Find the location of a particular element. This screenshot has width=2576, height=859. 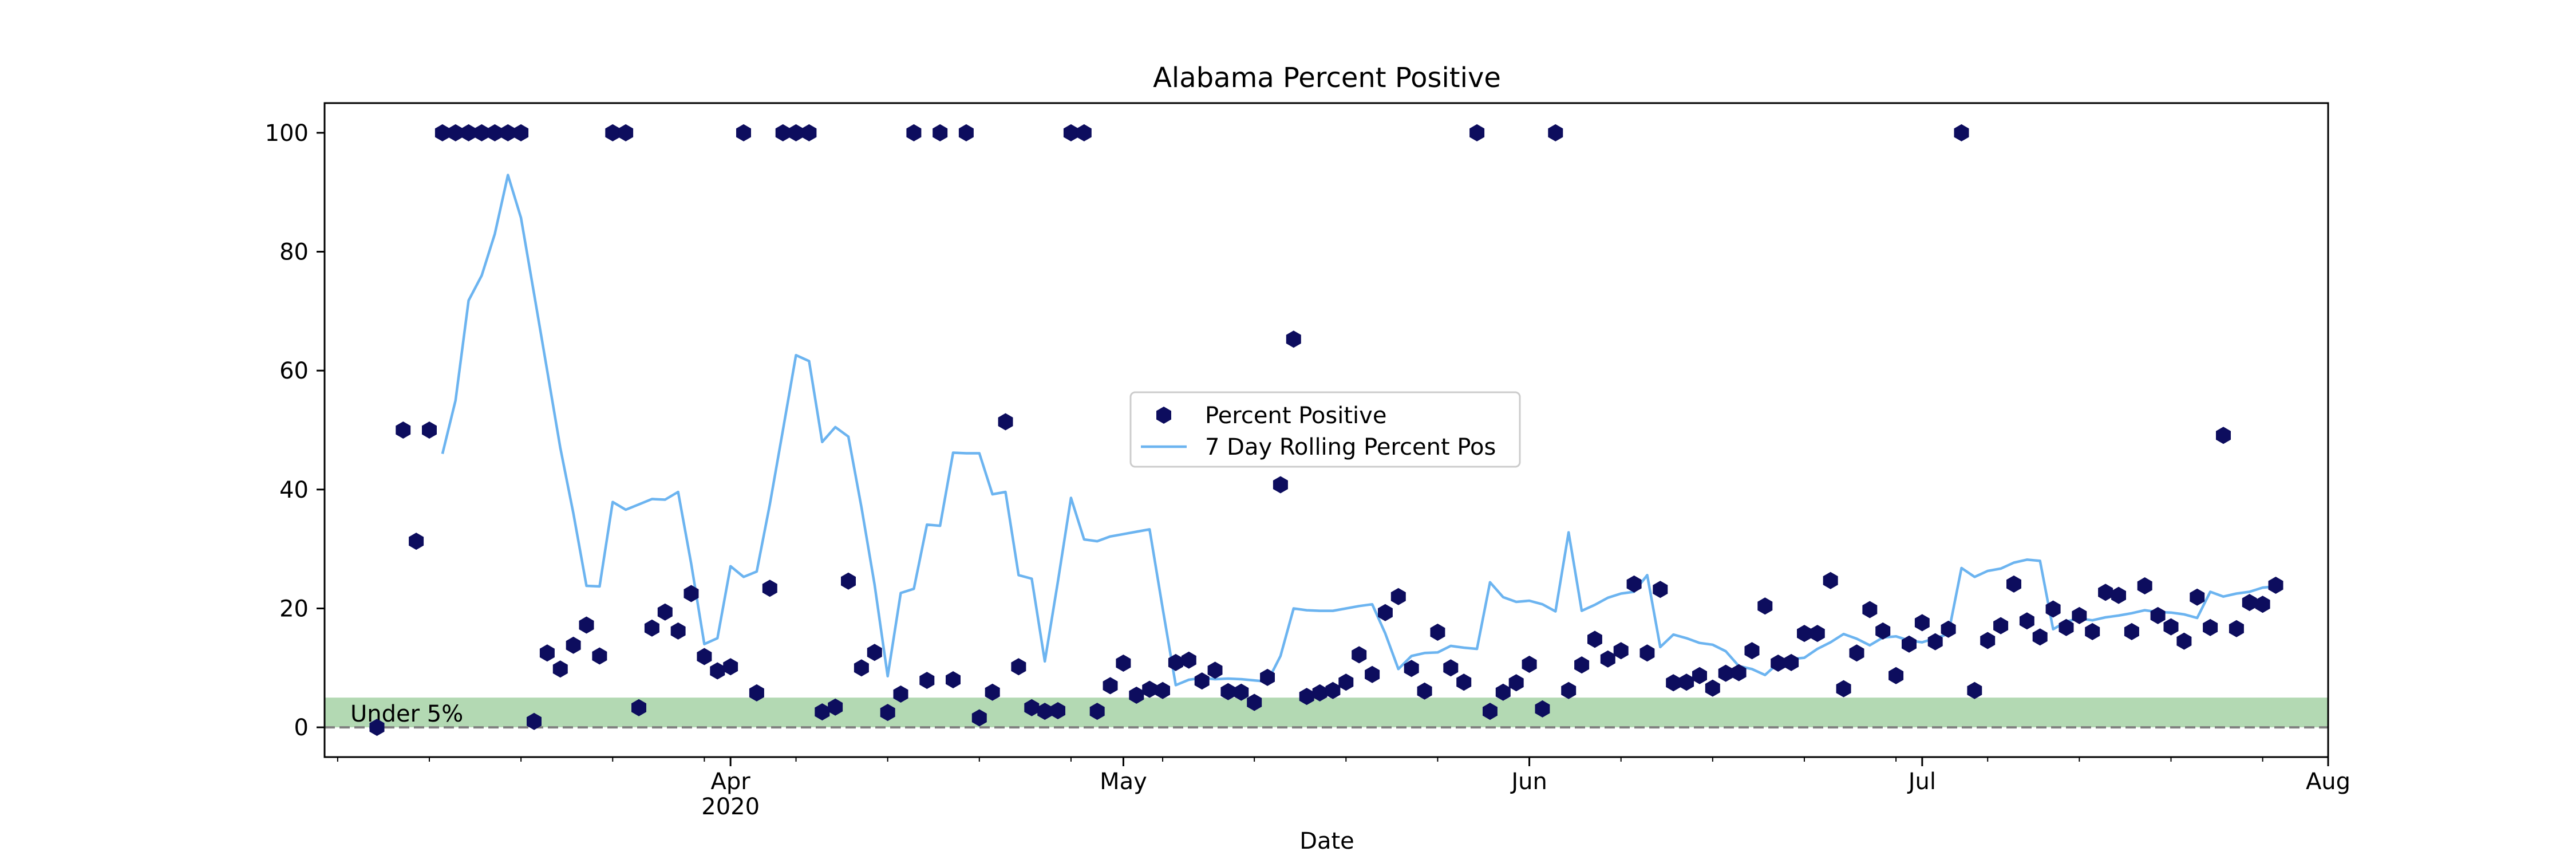

reference-band is located at coordinates (1326, 713).